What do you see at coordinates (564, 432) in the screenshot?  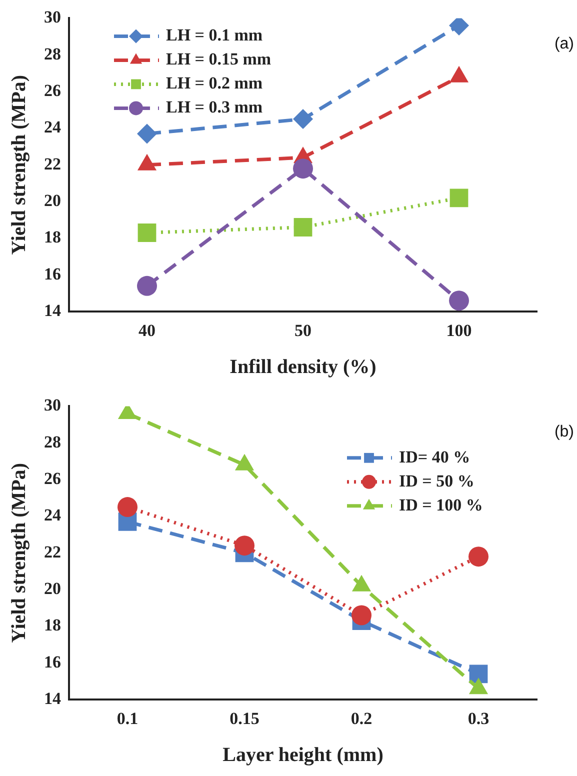 I see `text: (b)` at bounding box center [564, 432].